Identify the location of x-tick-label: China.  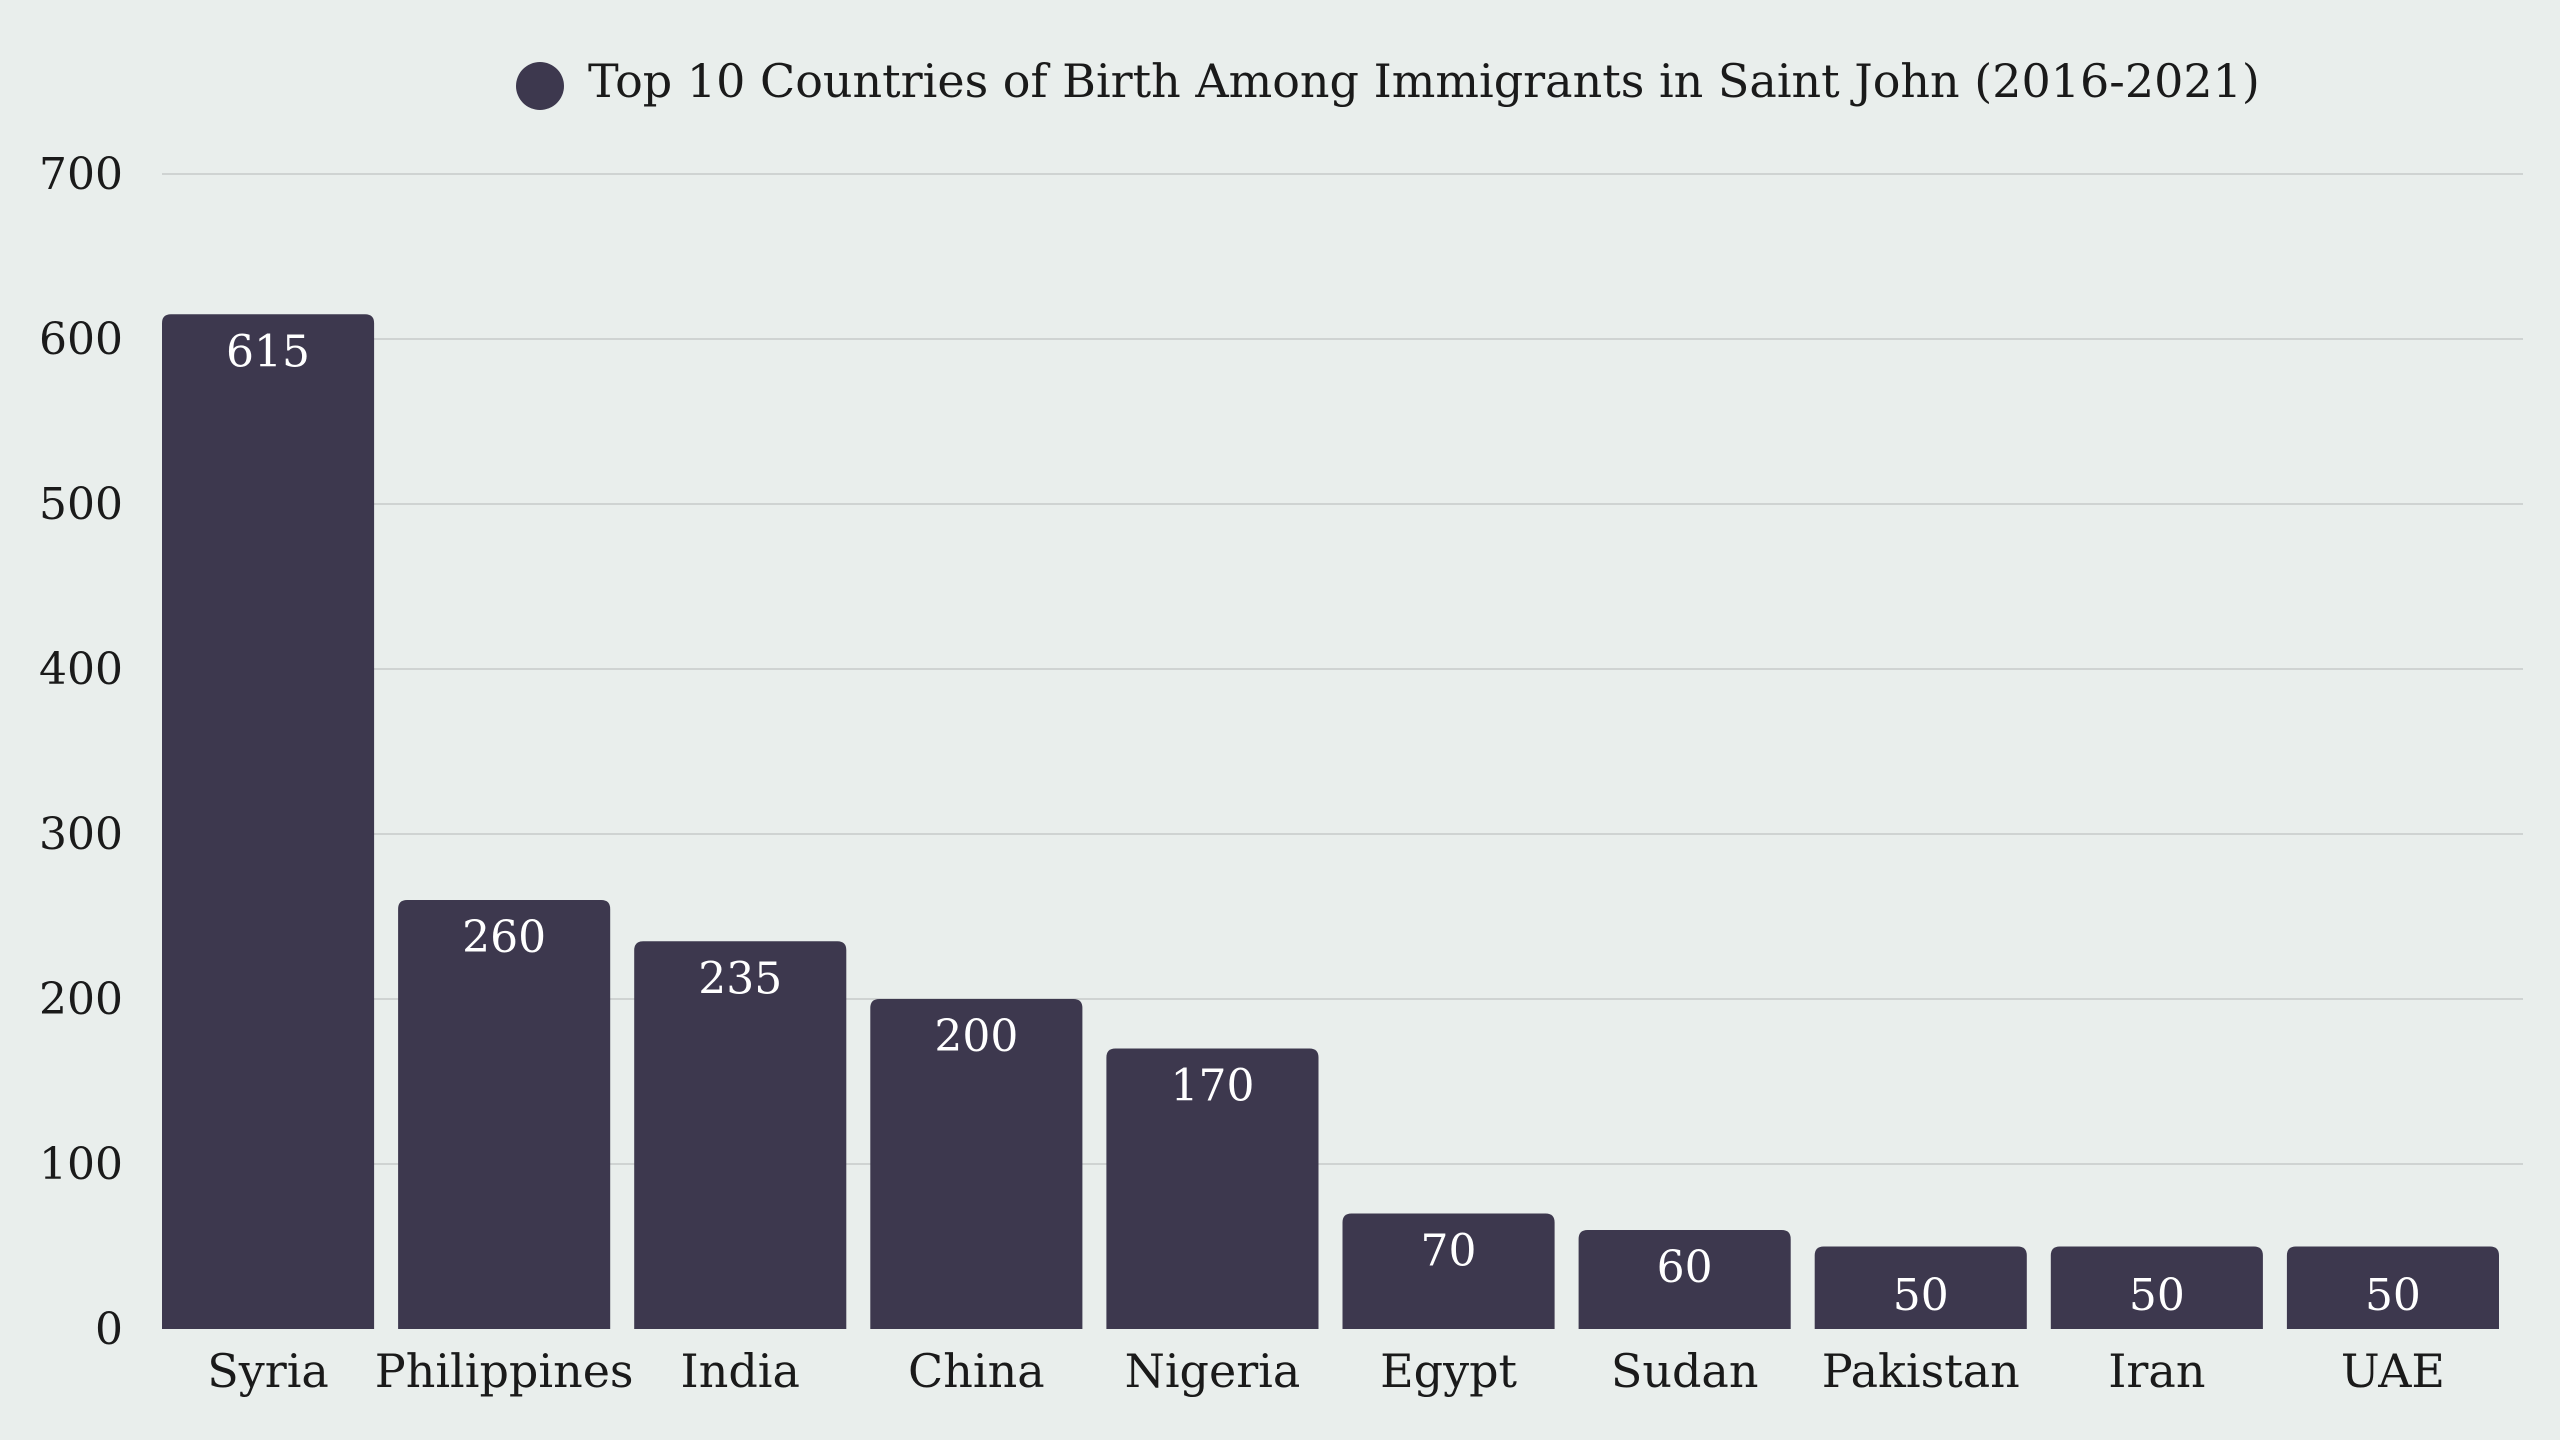
(976, 1371).